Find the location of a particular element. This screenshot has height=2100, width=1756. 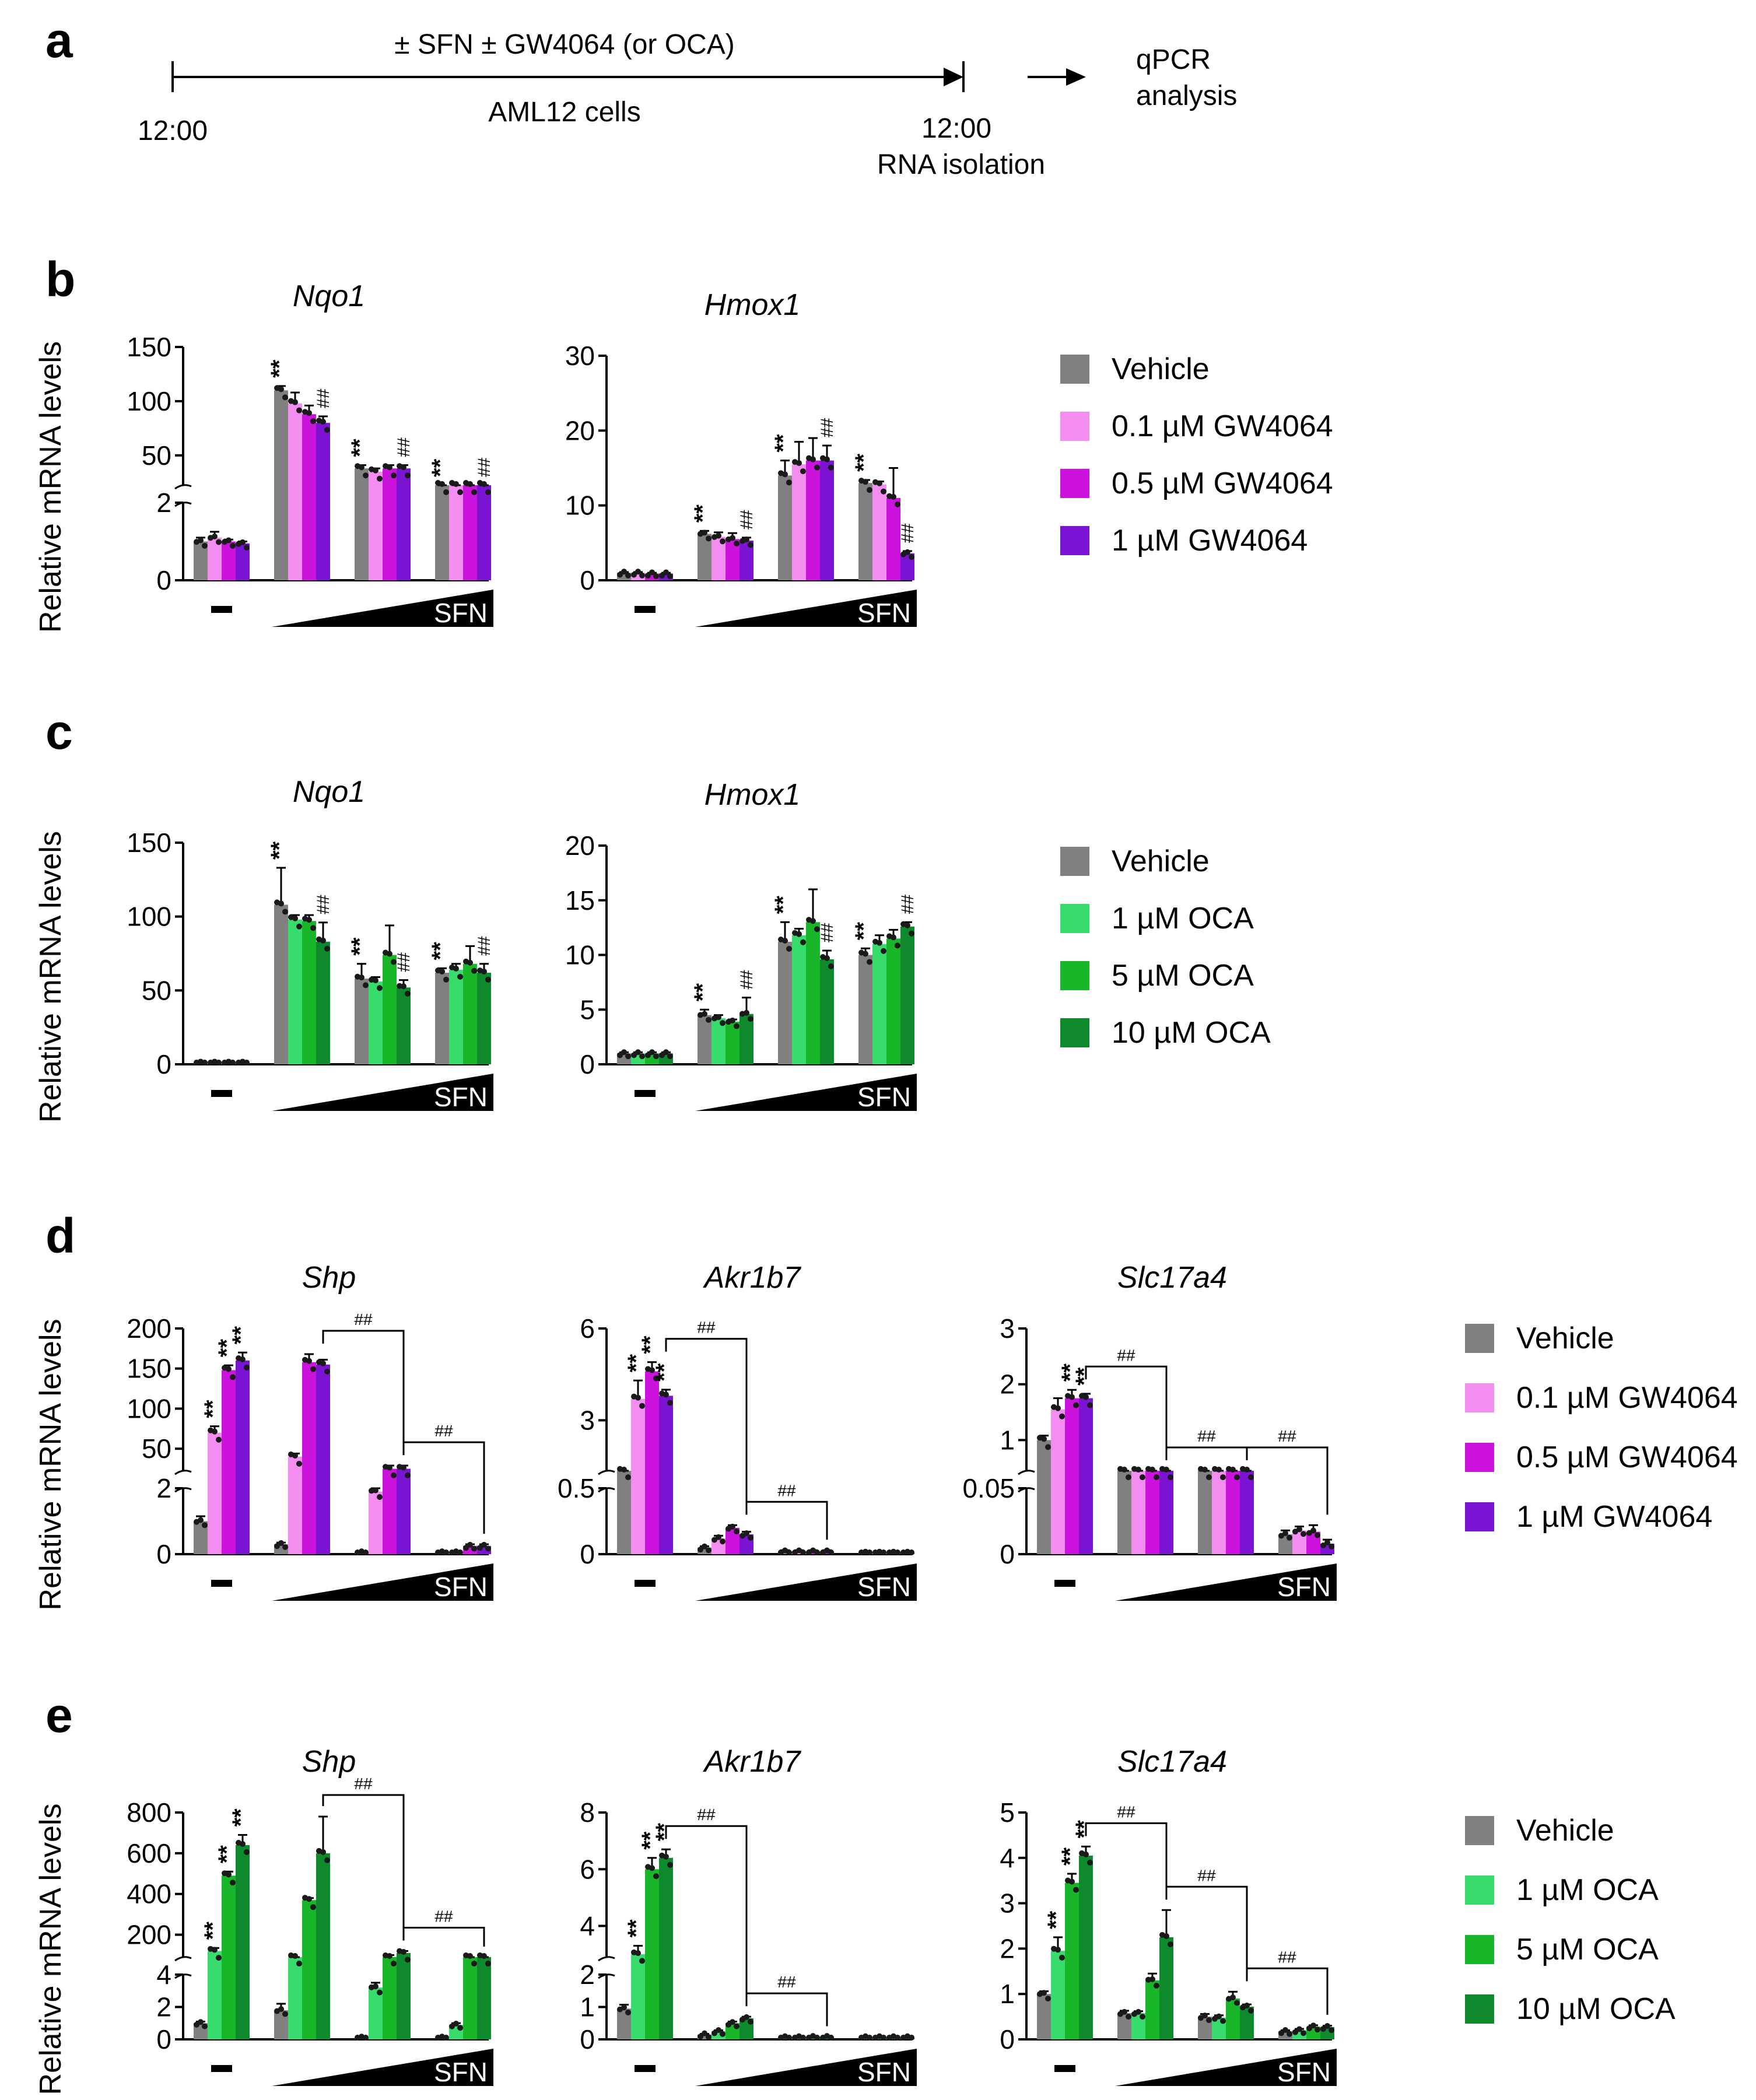

y-tick-label: 10 is located at coordinates (580, 505).